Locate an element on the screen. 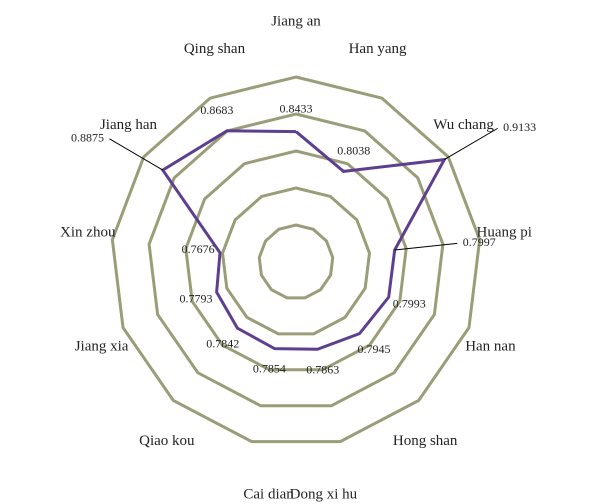 The width and height of the screenshot is (602, 504). category-label: Xin zhou is located at coordinates (88, 233).